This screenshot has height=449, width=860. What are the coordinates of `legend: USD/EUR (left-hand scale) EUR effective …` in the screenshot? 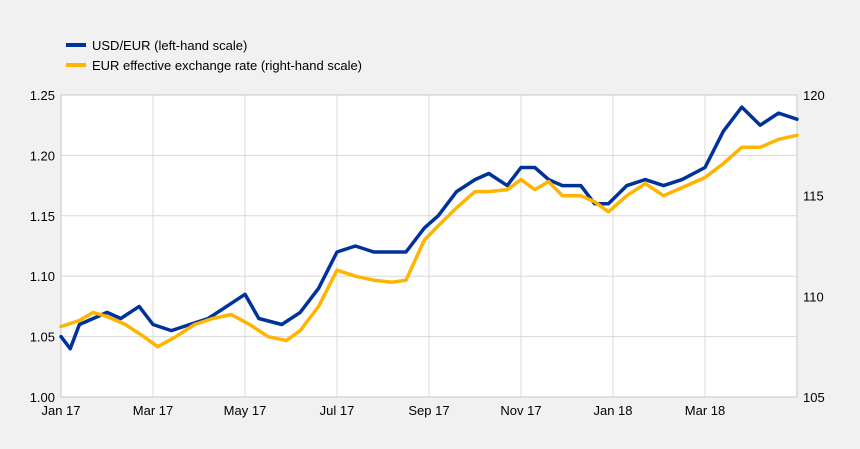 It's located at (214, 55).